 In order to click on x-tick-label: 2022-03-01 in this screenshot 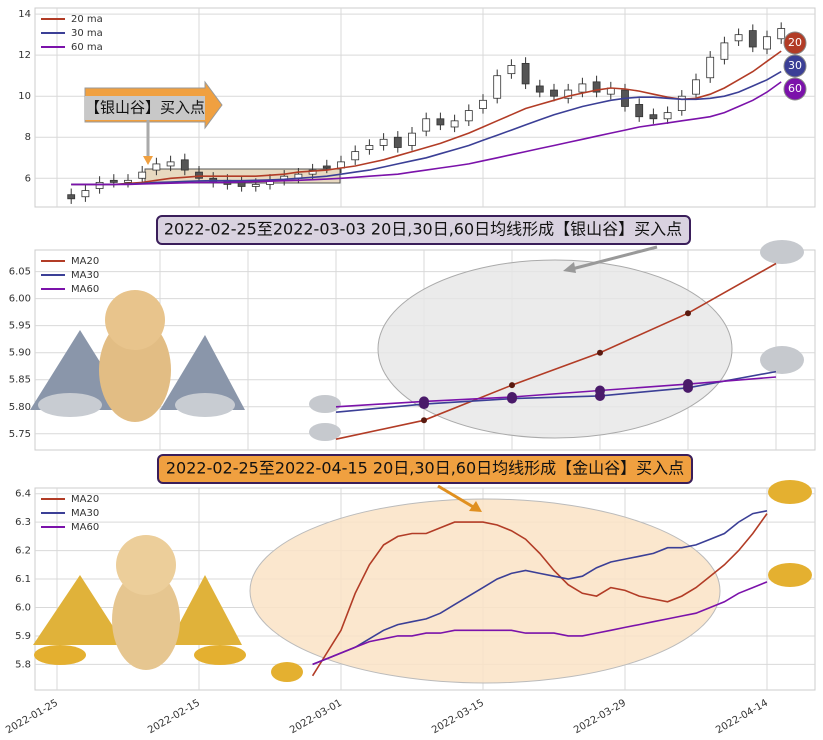, I will do `click(316, 717)`.